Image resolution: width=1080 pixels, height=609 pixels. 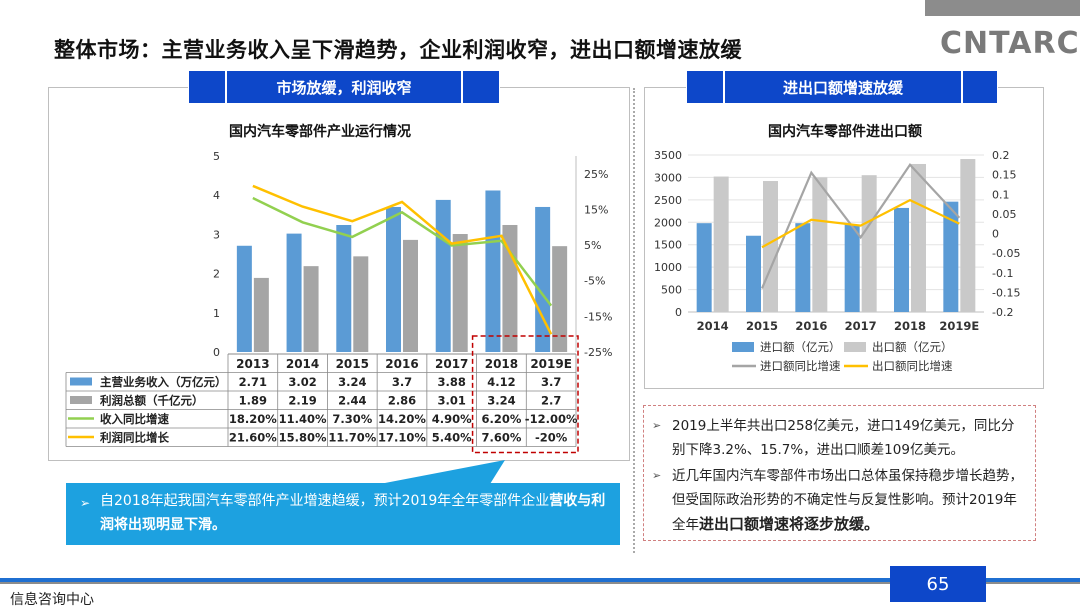 What do you see at coordinates (1002, 273) in the screenshot?
I see `y2-tick-label: -0.1` at bounding box center [1002, 273].